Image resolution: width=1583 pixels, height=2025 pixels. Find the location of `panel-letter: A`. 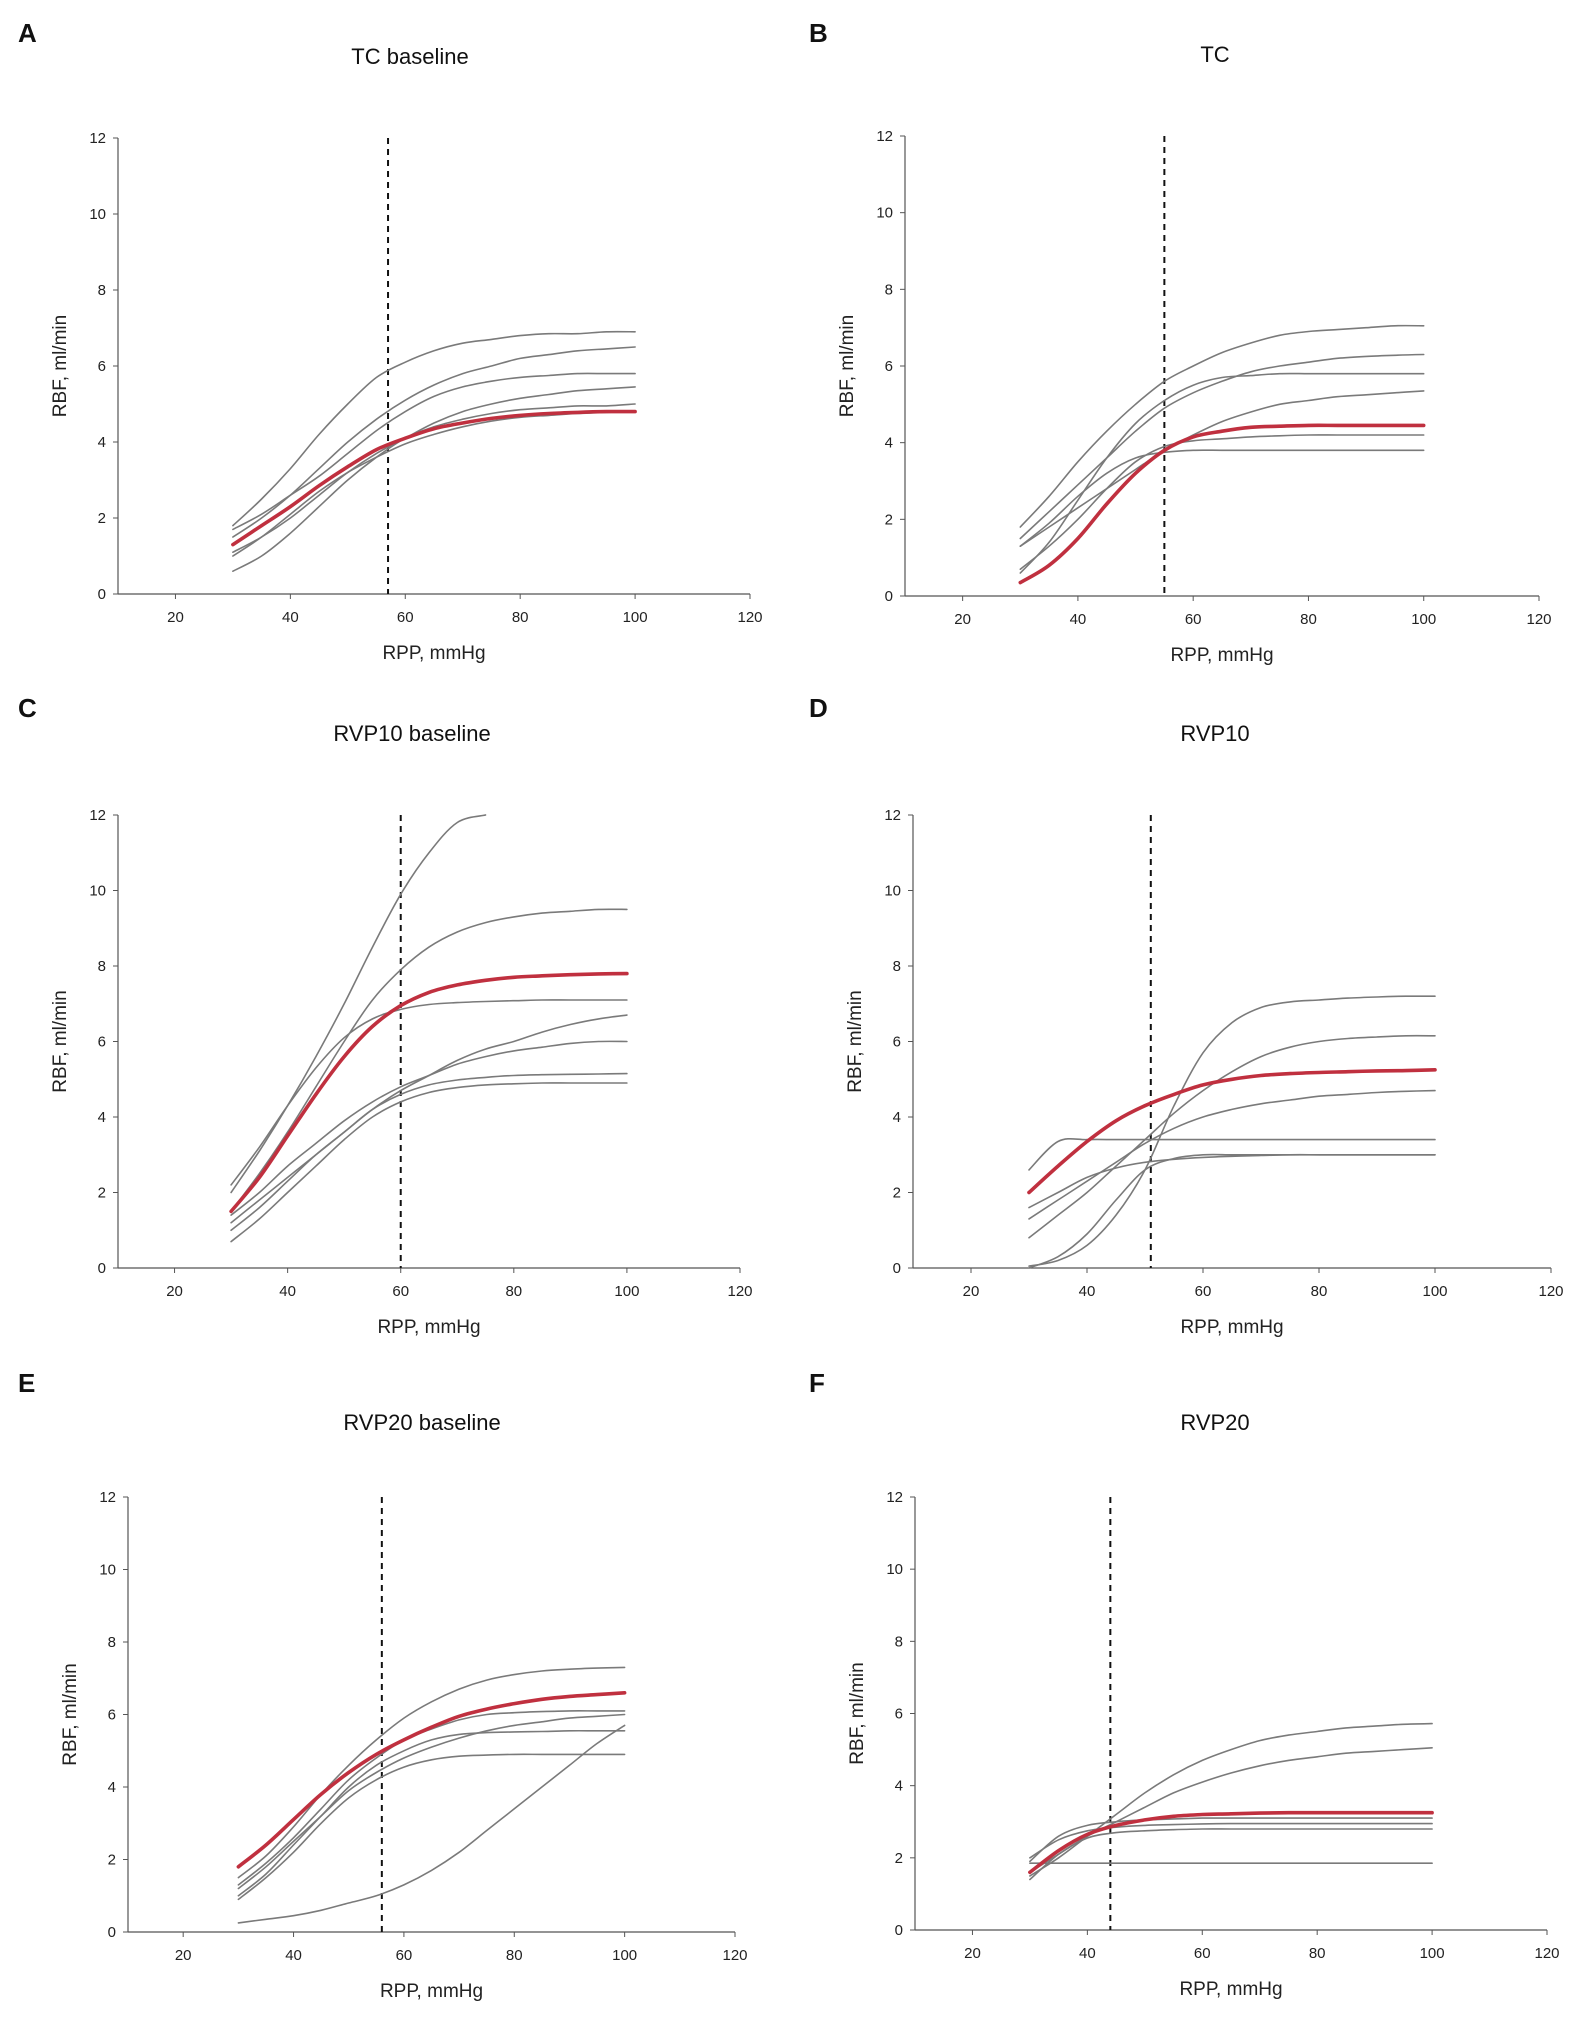

panel-letter: A is located at coordinates (27, 33).